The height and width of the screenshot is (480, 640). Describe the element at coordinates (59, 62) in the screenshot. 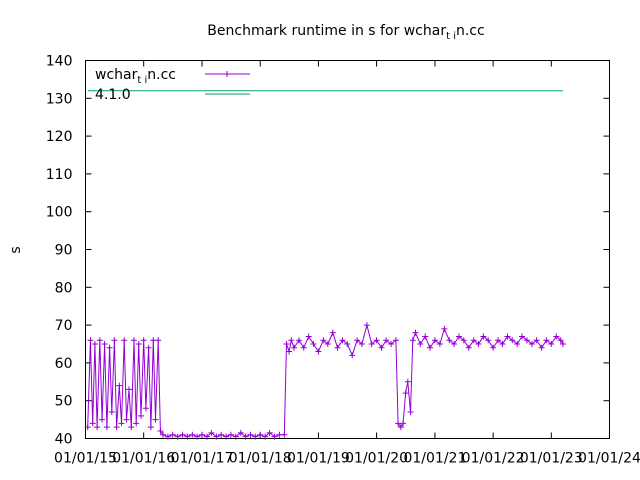

I see `y-tick-label: 140` at that location.